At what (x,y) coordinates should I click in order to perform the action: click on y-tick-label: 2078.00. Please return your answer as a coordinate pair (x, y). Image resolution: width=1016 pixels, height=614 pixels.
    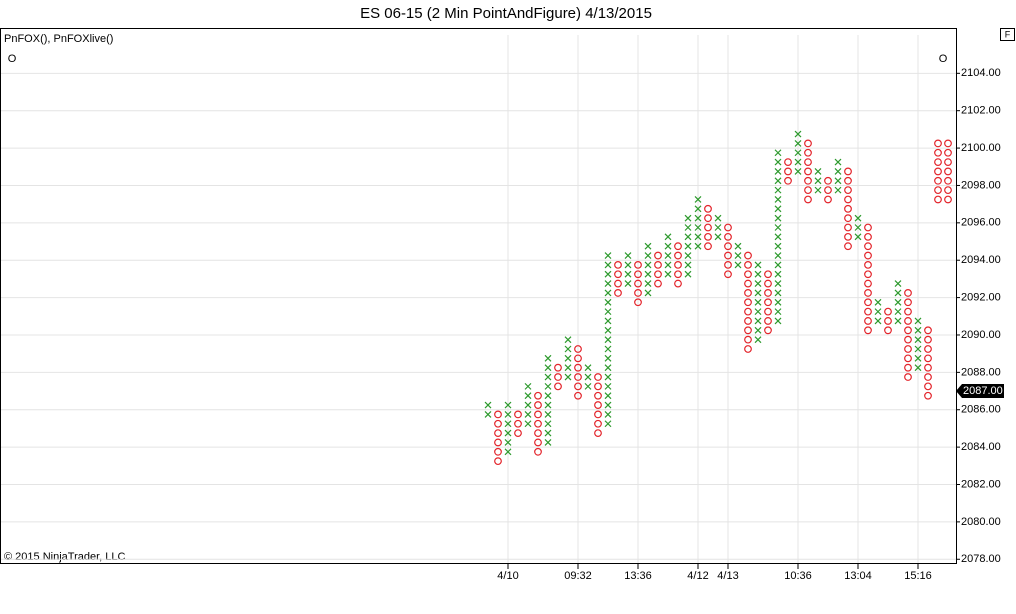
    Looking at the image, I should click on (981, 559).